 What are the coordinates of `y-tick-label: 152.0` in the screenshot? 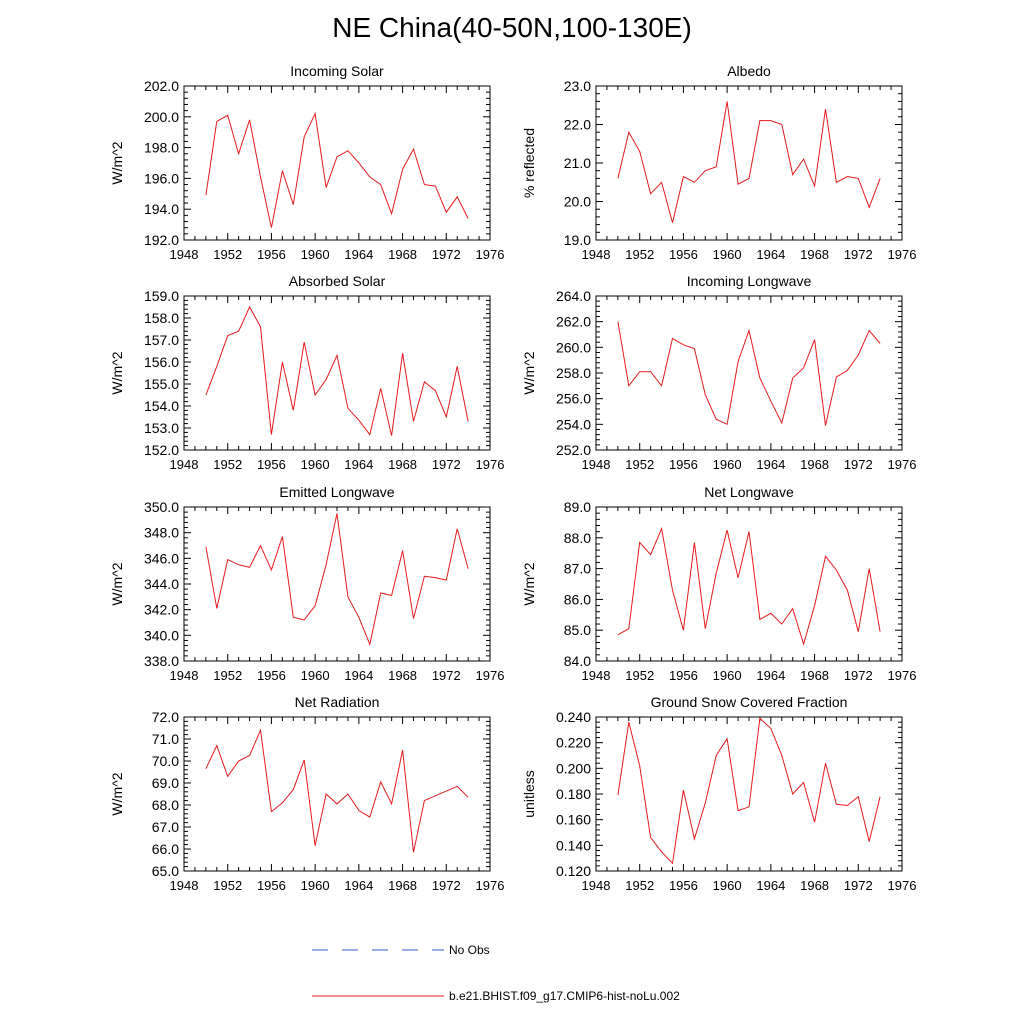 It's located at (161, 450).